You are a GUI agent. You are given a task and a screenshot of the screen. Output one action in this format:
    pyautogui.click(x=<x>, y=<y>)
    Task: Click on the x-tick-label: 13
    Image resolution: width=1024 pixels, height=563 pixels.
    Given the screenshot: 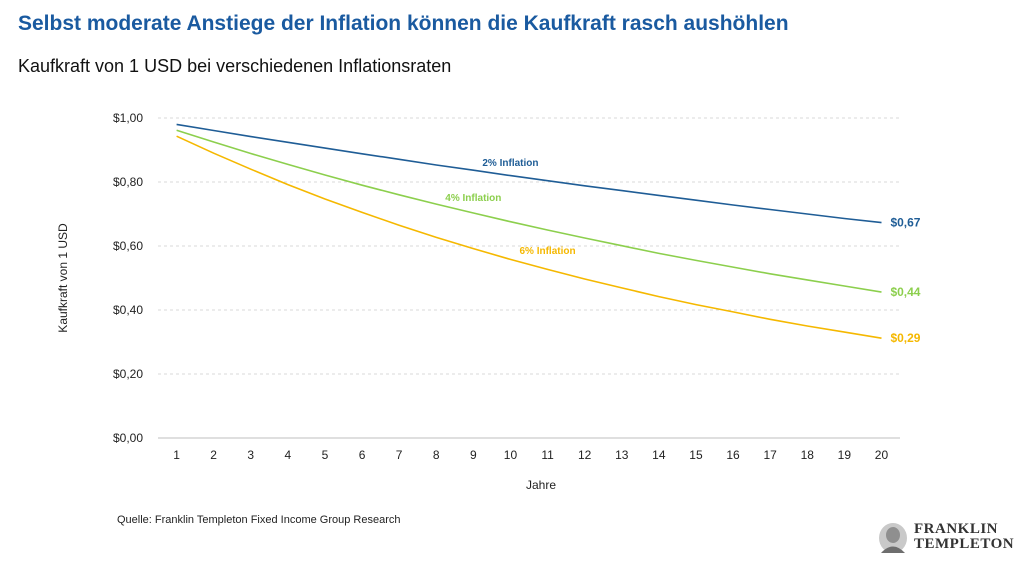 What is the action you would take?
    pyautogui.click(x=622, y=455)
    